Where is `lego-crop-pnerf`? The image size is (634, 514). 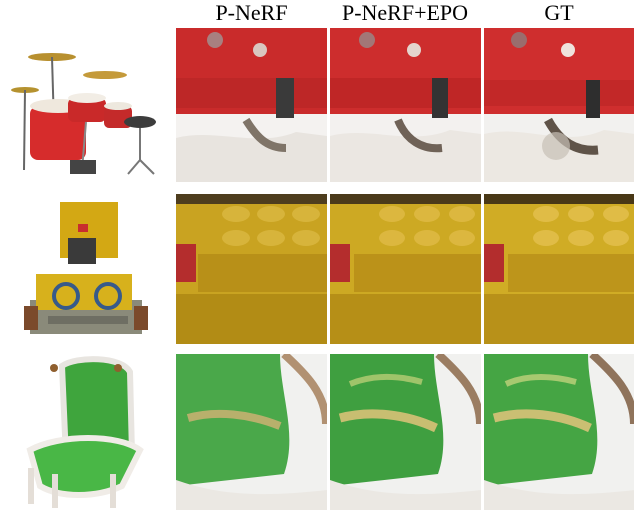
lego-crop-pnerf is located at coordinates (251, 269).